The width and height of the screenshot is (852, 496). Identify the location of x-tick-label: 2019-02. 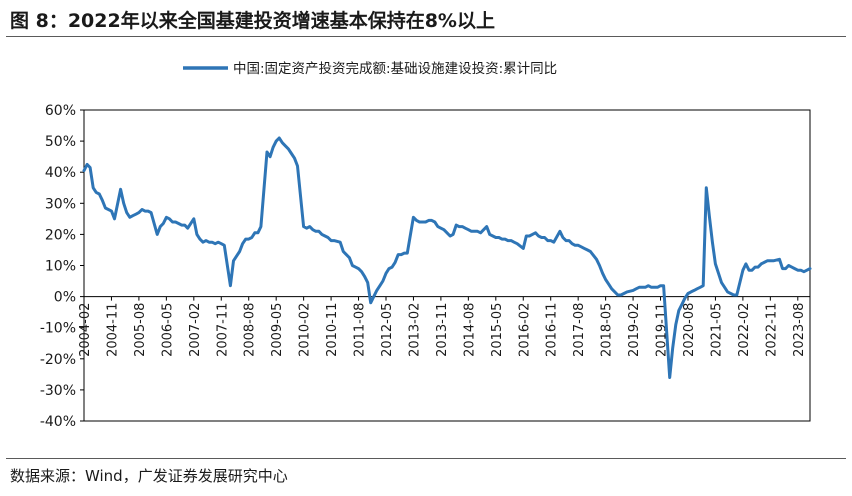
(634, 330).